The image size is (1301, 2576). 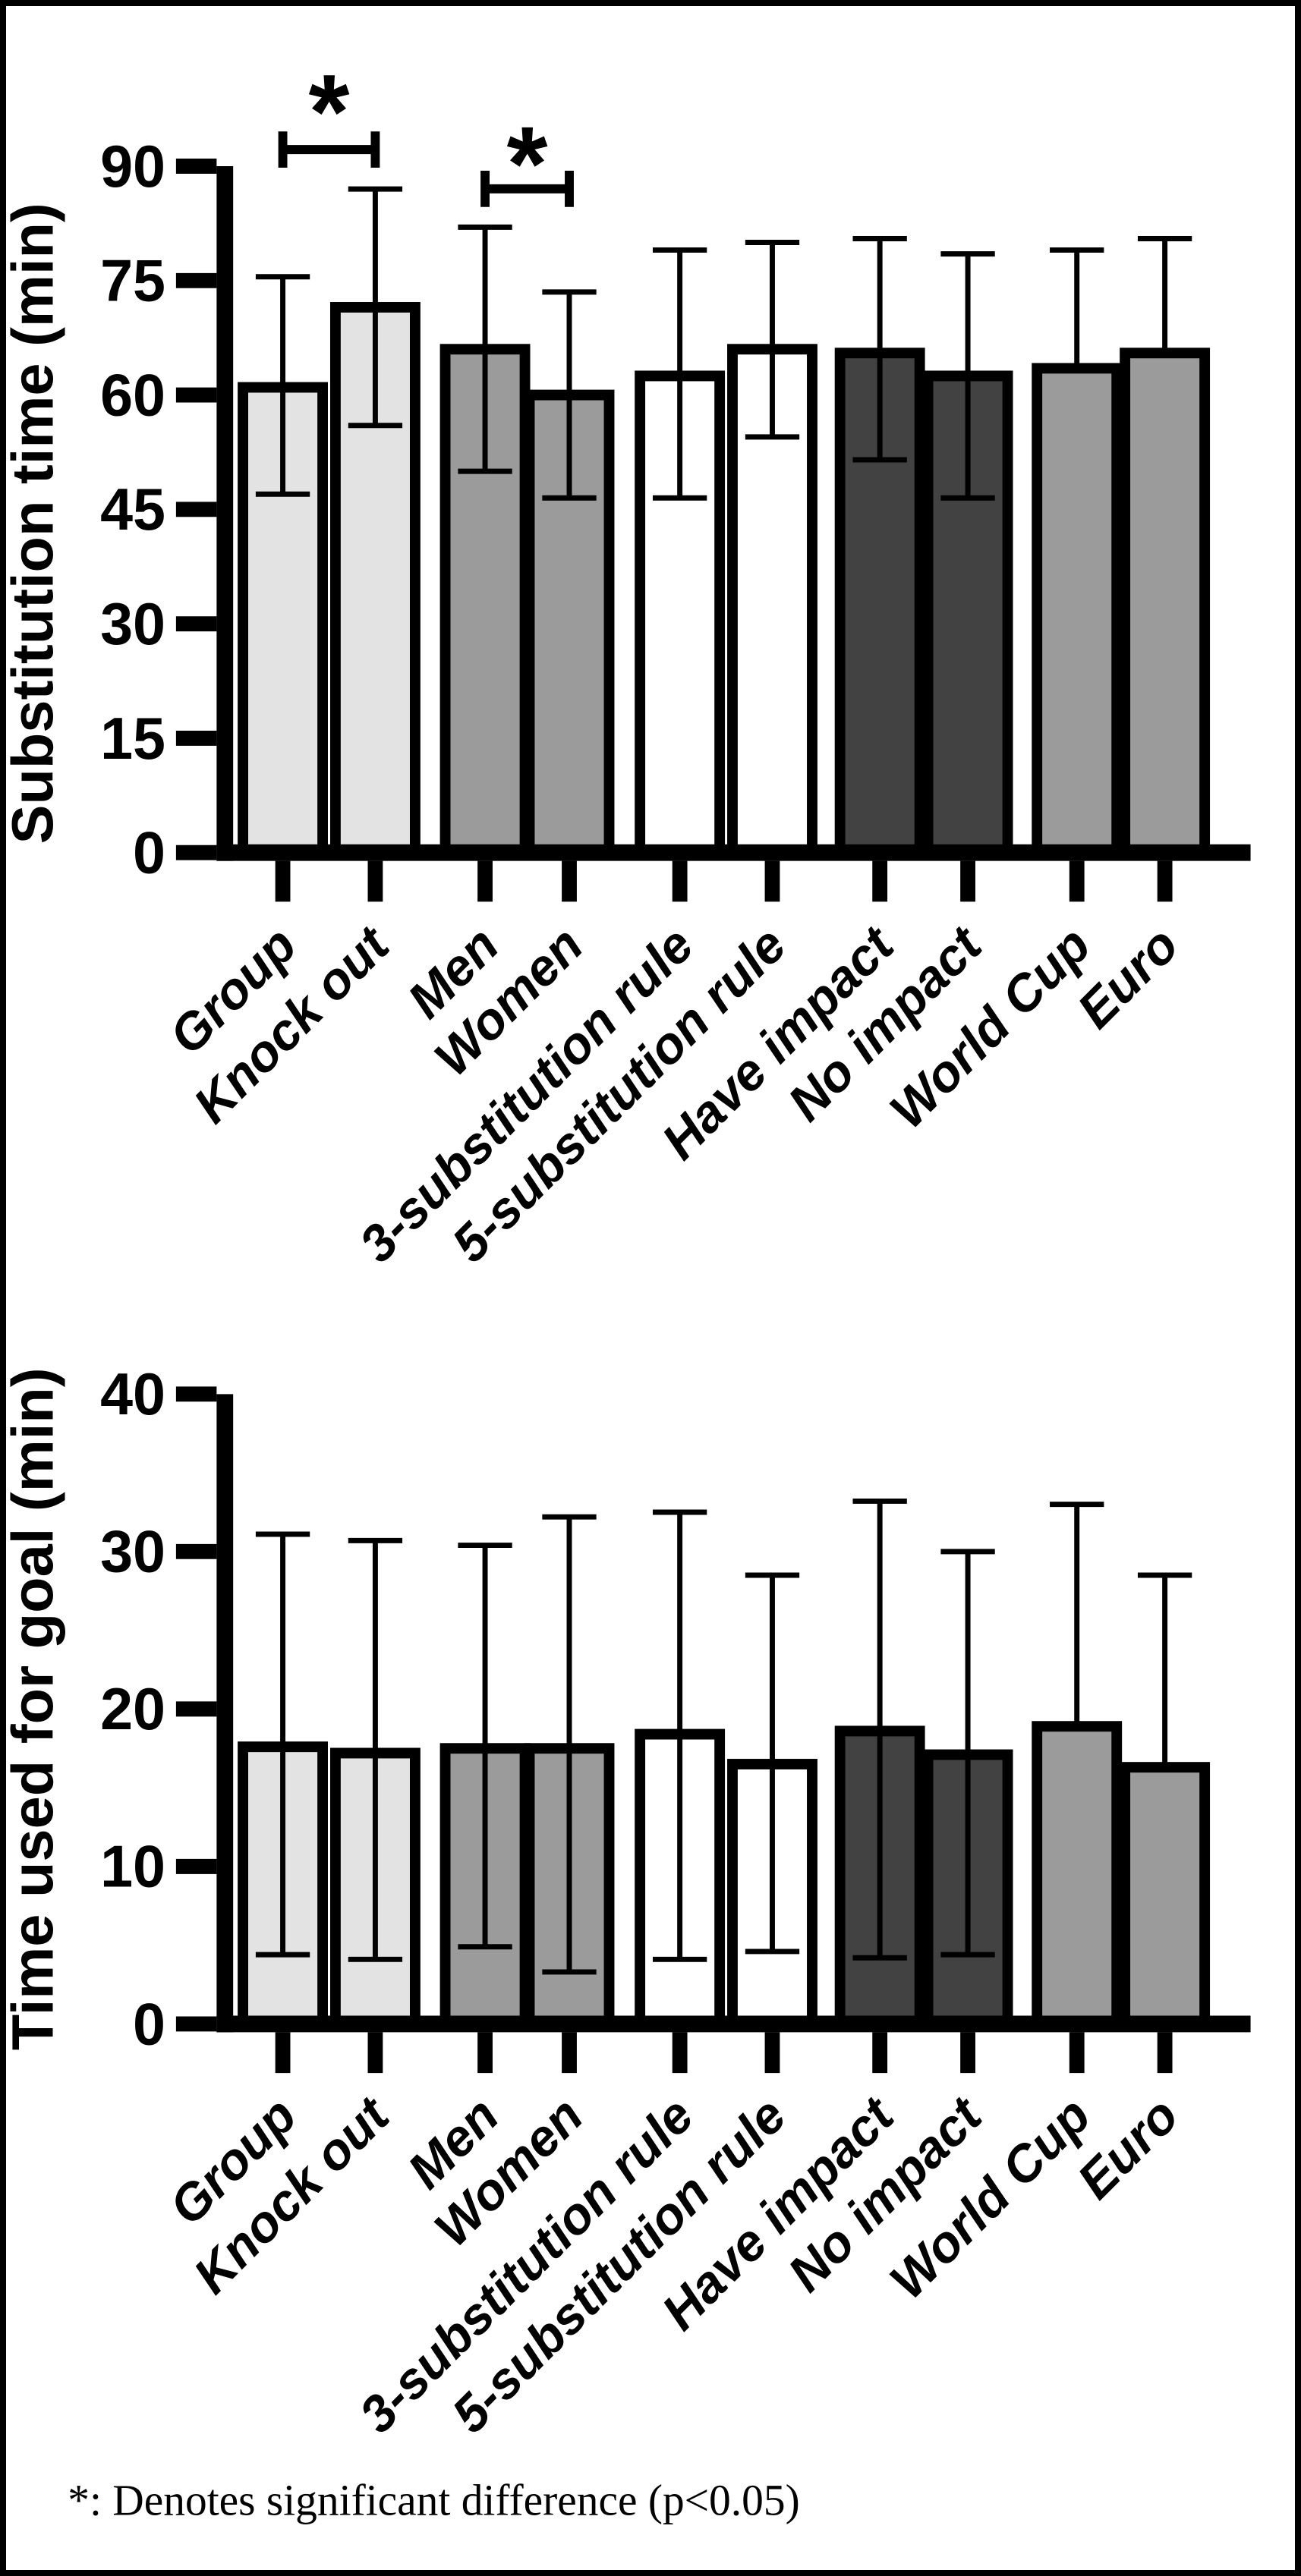 I want to click on y-tick-label: 90, so click(x=132, y=167).